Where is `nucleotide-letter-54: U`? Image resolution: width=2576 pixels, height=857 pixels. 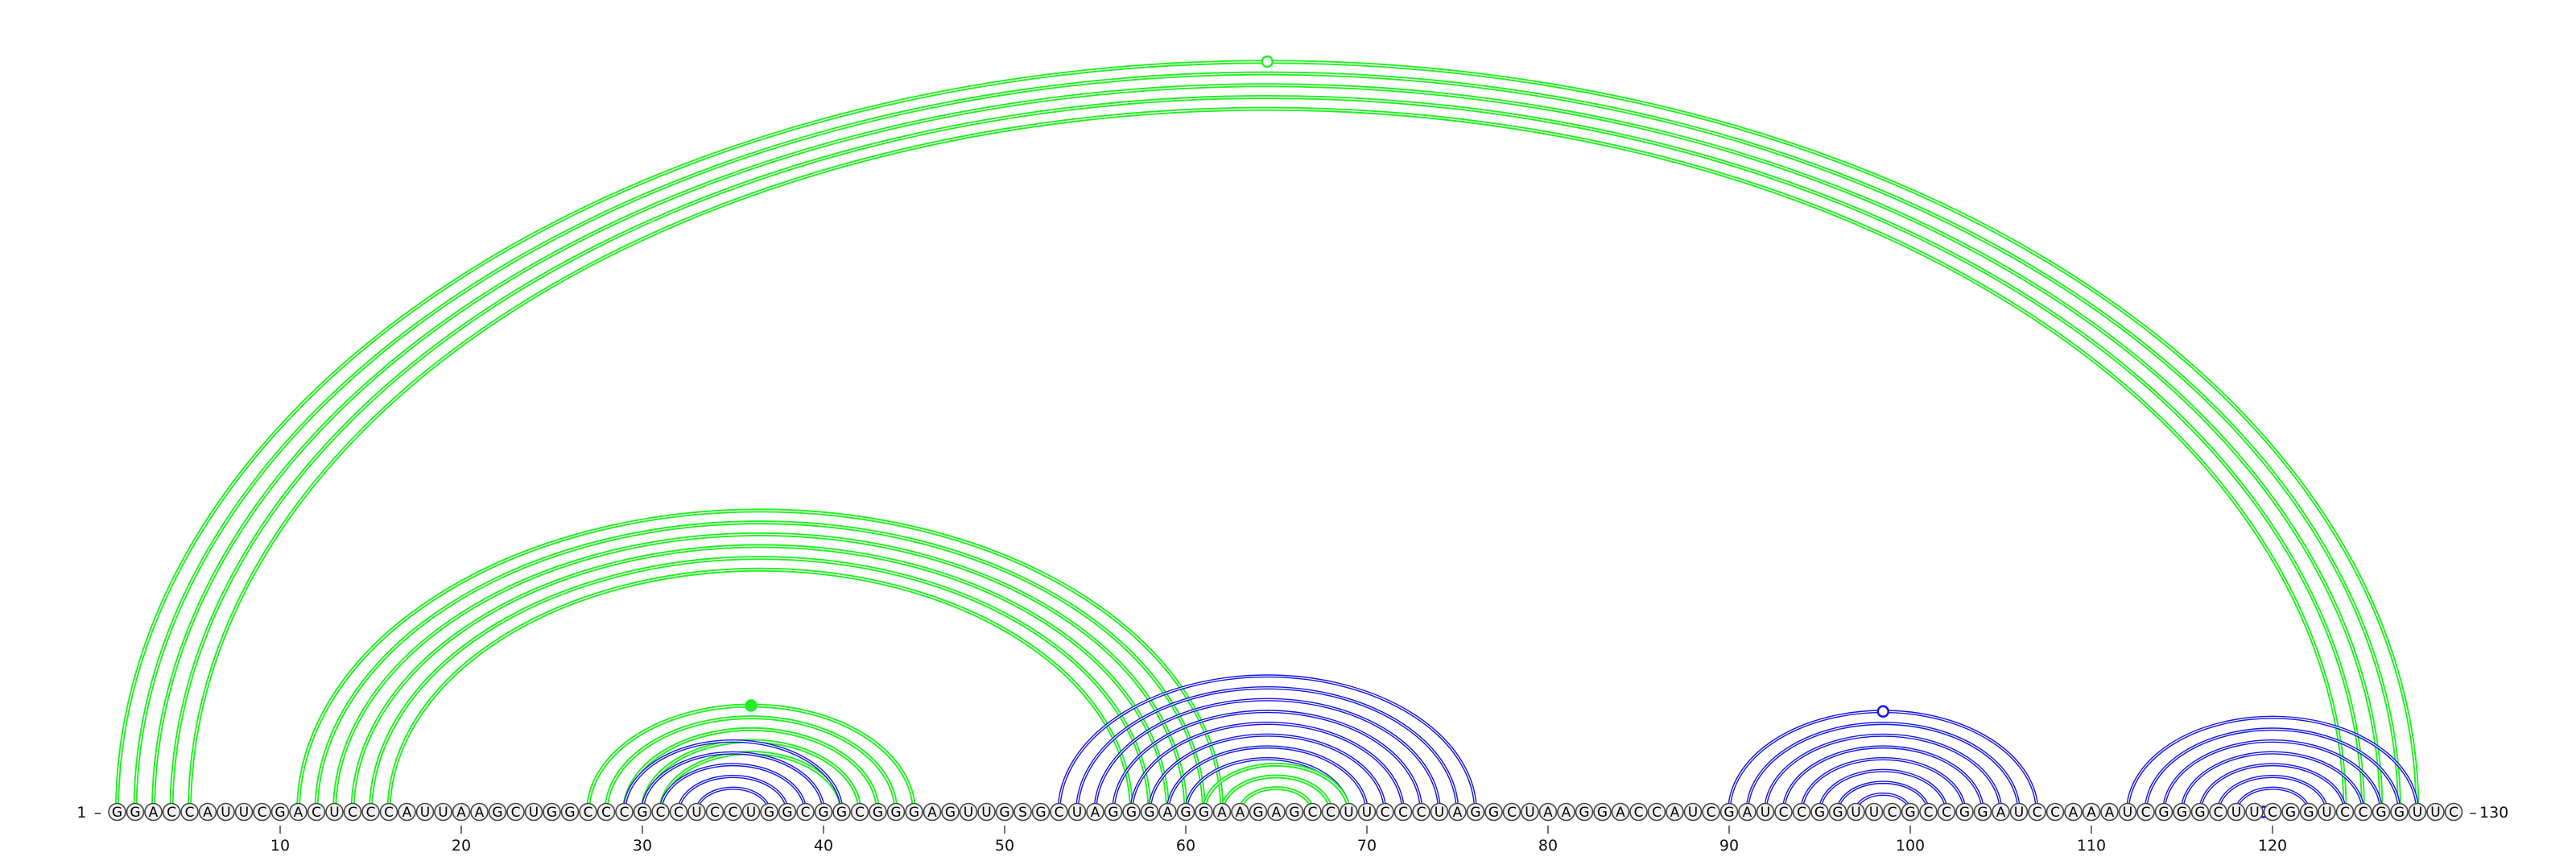 nucleotide-letter-54: U is located at coordinates (1077, 813).